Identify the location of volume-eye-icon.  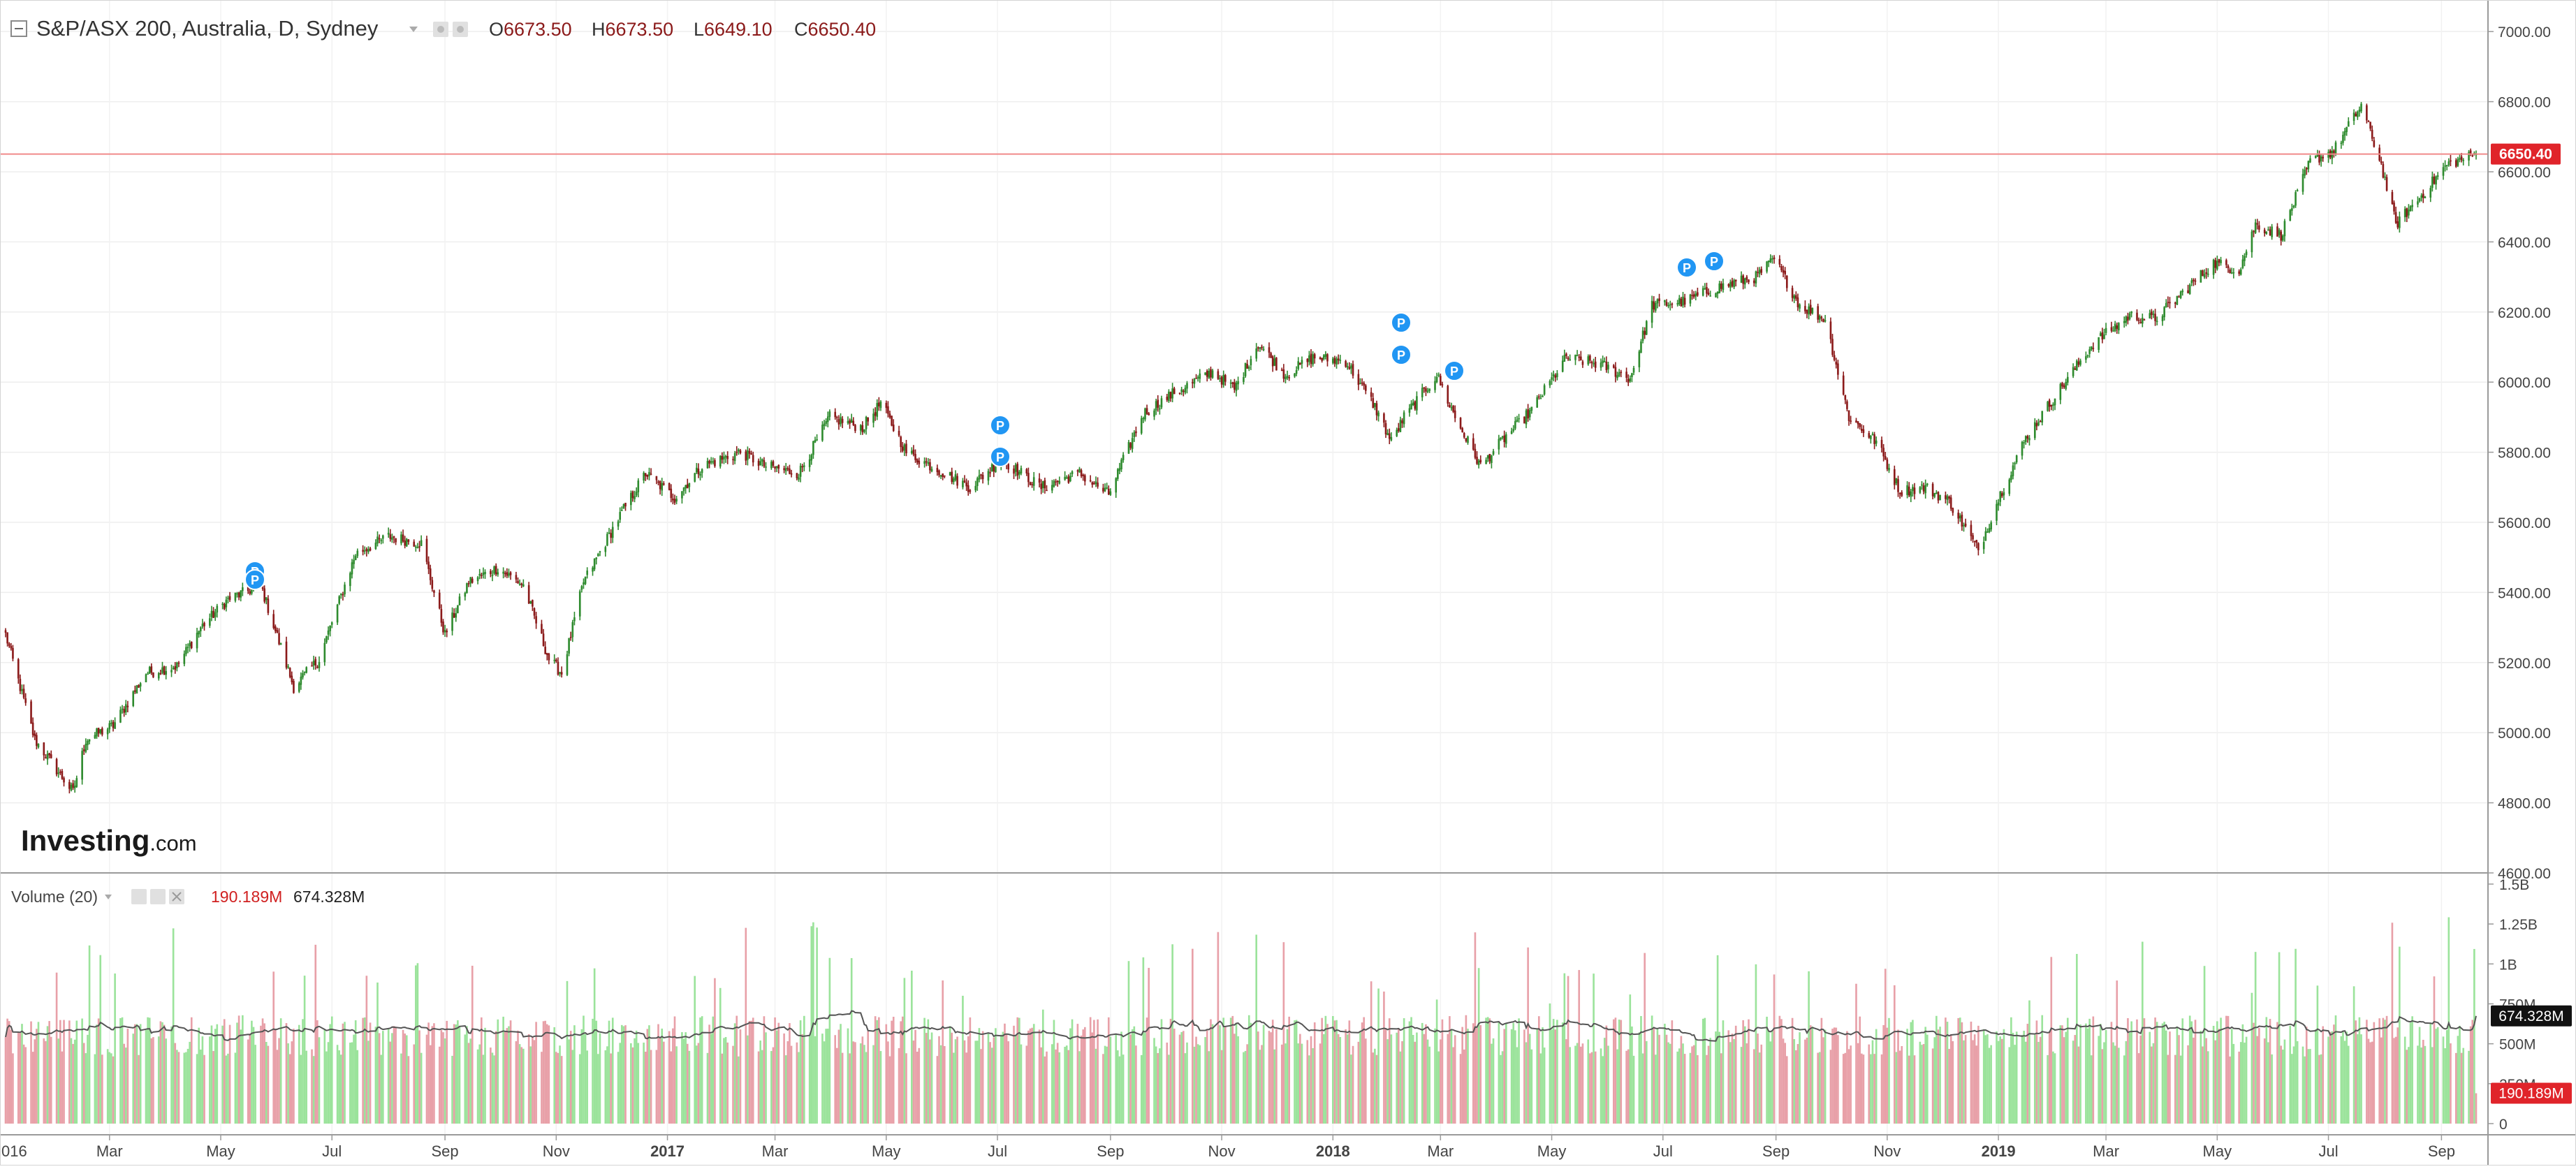
(139, 896).